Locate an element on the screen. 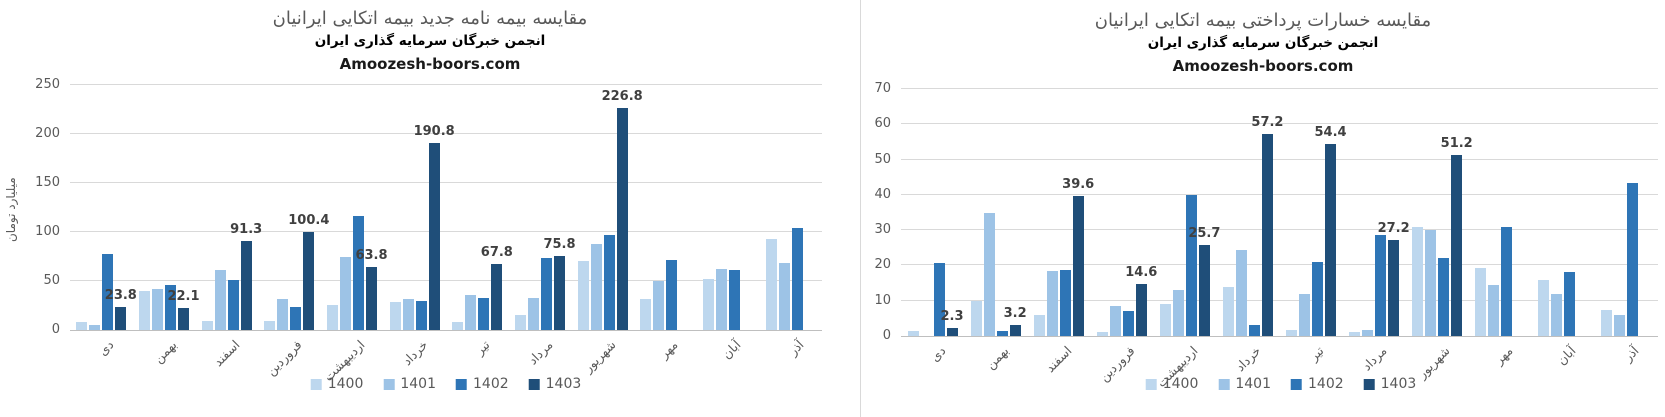 The width and height of the screenshot is (1665, 417). bar-1402-آبان is located at coordinates (734, 300).